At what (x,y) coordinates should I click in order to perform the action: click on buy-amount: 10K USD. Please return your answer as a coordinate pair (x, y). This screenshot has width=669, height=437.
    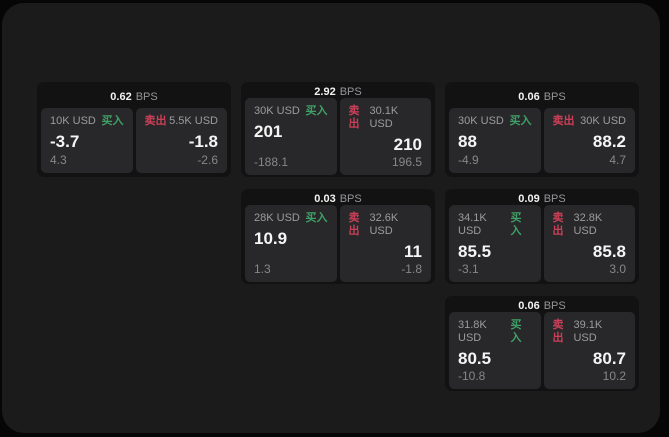
    Looking at the image, I should click on (73, 121).